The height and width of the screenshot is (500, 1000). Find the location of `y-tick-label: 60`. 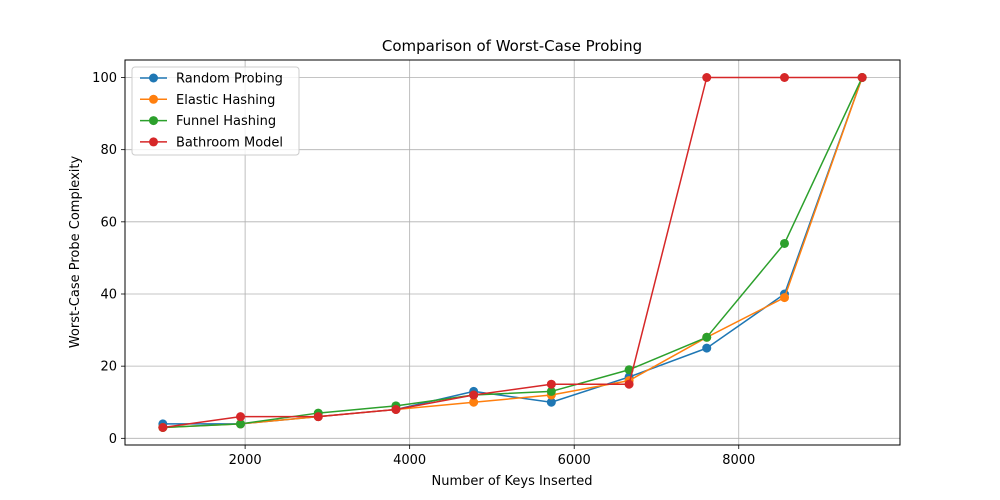

y-tick-label: 60 is located at coordinates (108, 222).